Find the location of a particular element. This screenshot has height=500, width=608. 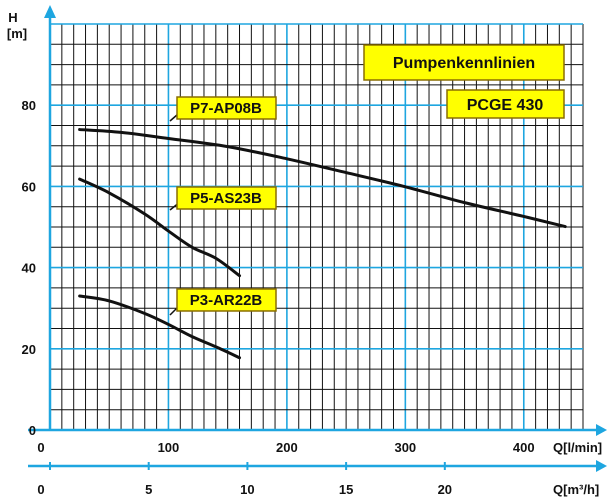

x2-tick-label: 15 is located at coordinates (346, 489).